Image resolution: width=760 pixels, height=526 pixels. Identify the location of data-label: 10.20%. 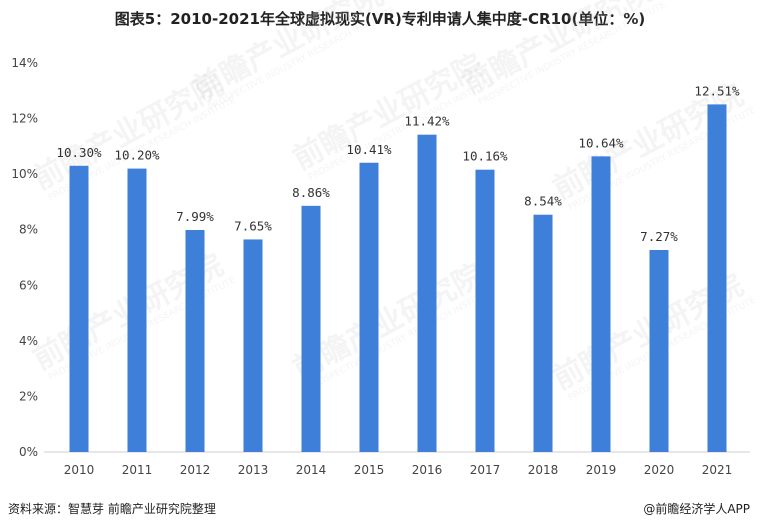
(137, 155).